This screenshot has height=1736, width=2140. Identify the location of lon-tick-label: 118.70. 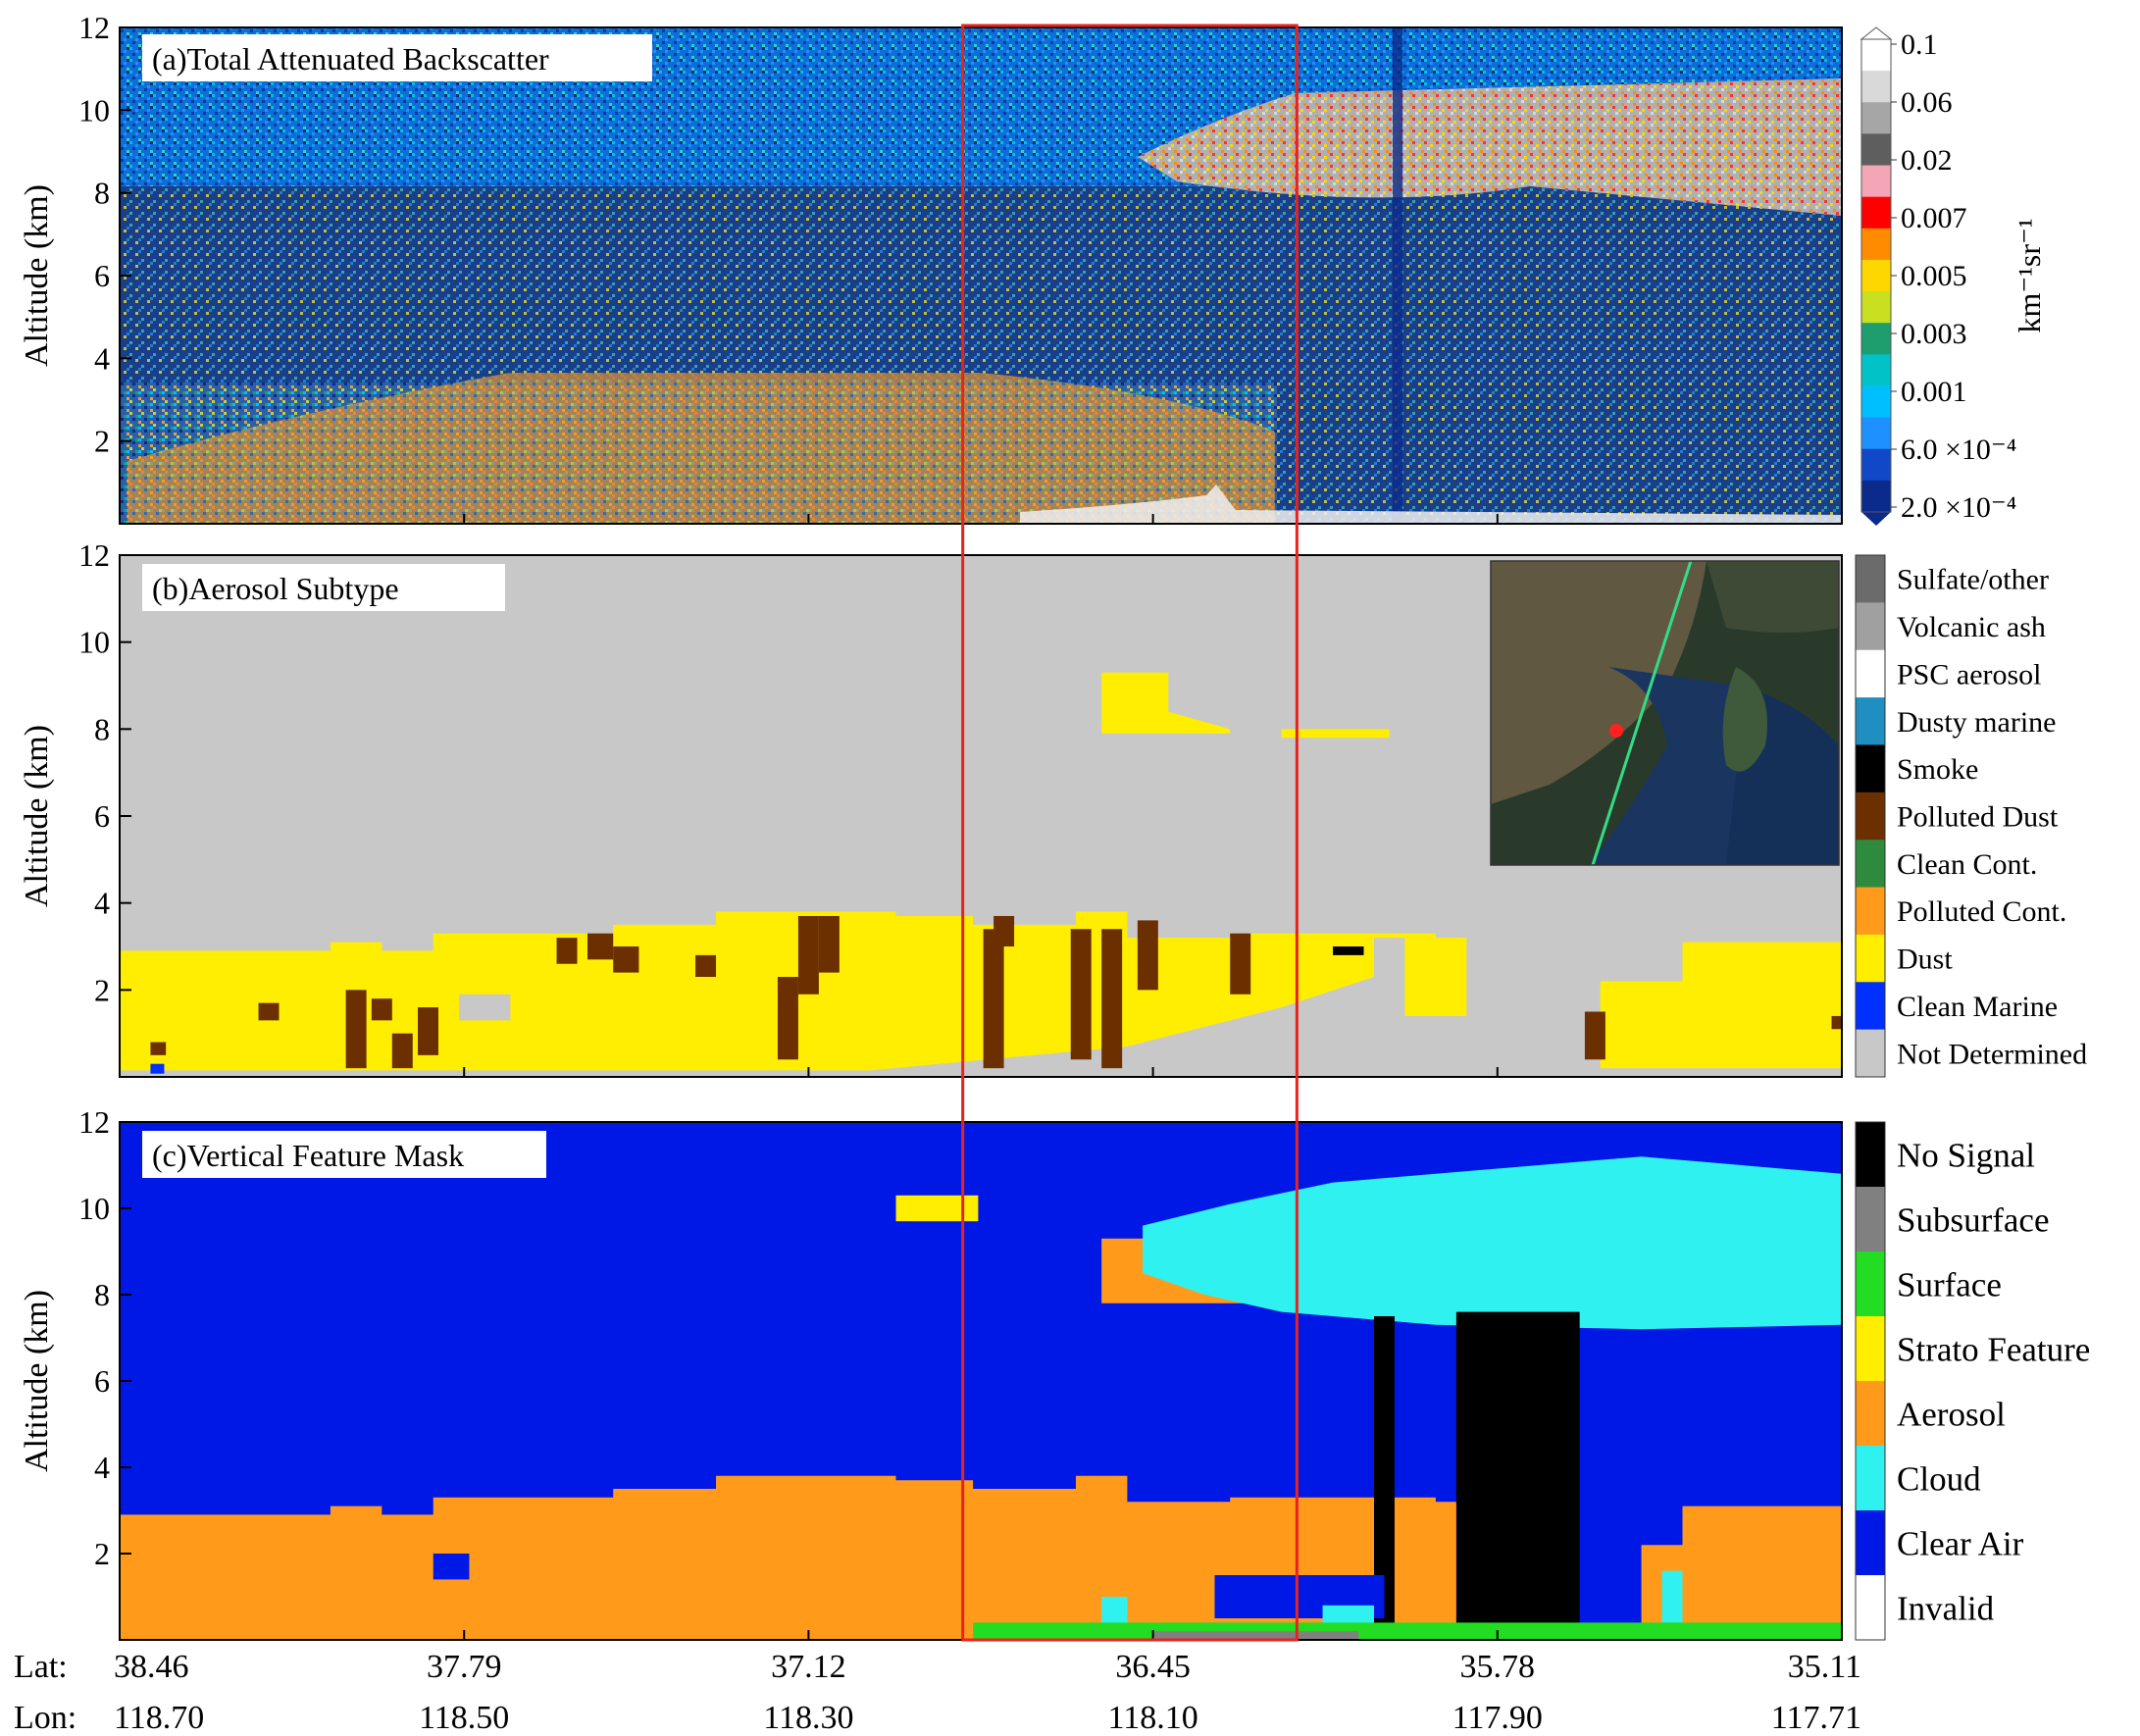
(159, 1718).